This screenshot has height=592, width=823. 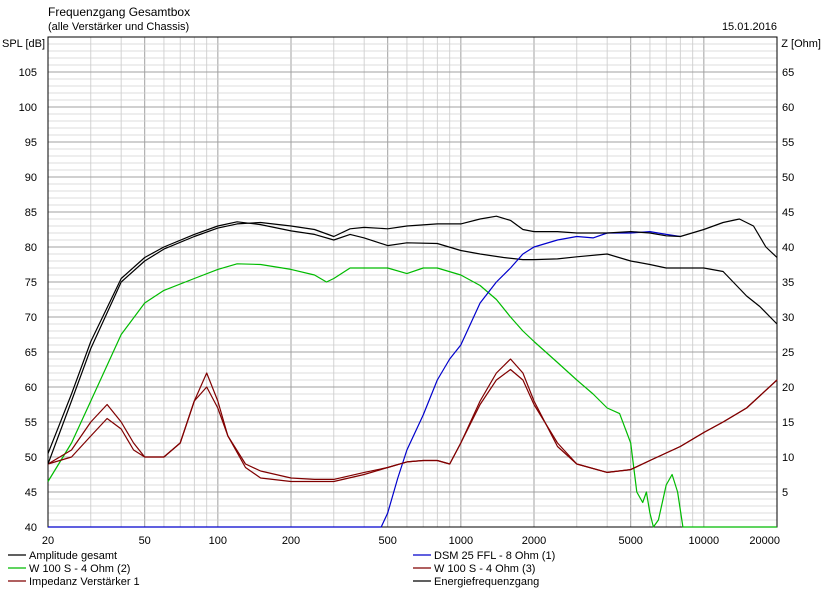 I want to click on x-tick-label: 1000, so click(x=461, y=541).